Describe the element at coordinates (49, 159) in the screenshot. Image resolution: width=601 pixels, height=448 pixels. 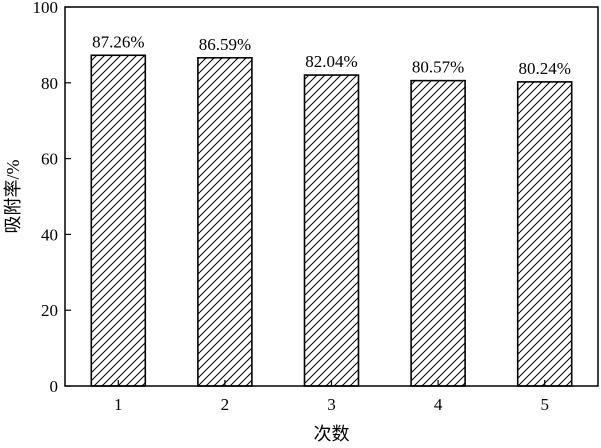
I see `y-tick-label-60: 60` at that location.